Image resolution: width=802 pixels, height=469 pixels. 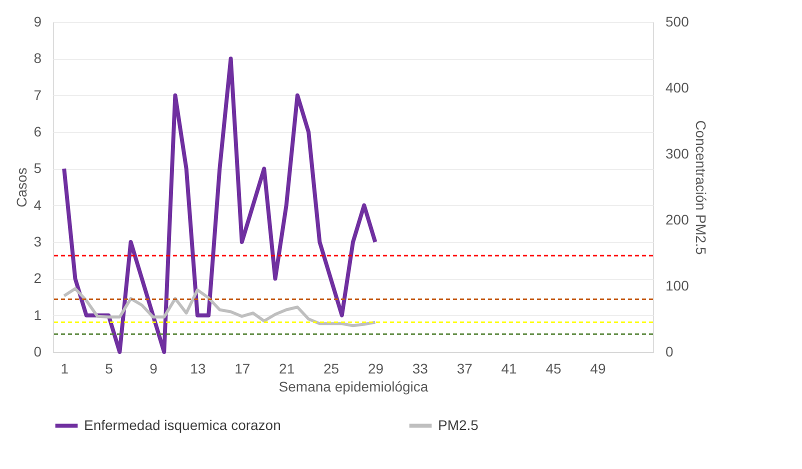 I want to click on x-tick-label: 13, so click(x=198, y=368).